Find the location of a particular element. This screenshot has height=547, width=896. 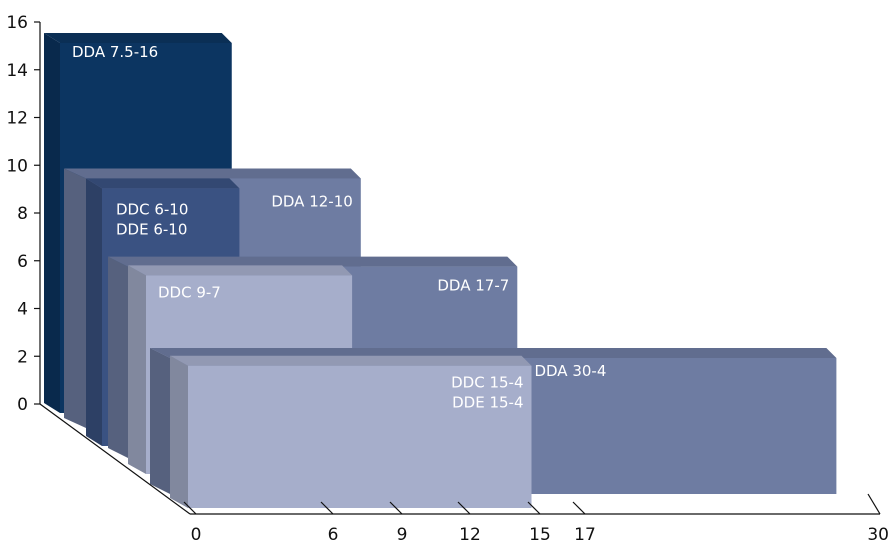

x-tick-label: 0 is located at coordinates (196, 535).